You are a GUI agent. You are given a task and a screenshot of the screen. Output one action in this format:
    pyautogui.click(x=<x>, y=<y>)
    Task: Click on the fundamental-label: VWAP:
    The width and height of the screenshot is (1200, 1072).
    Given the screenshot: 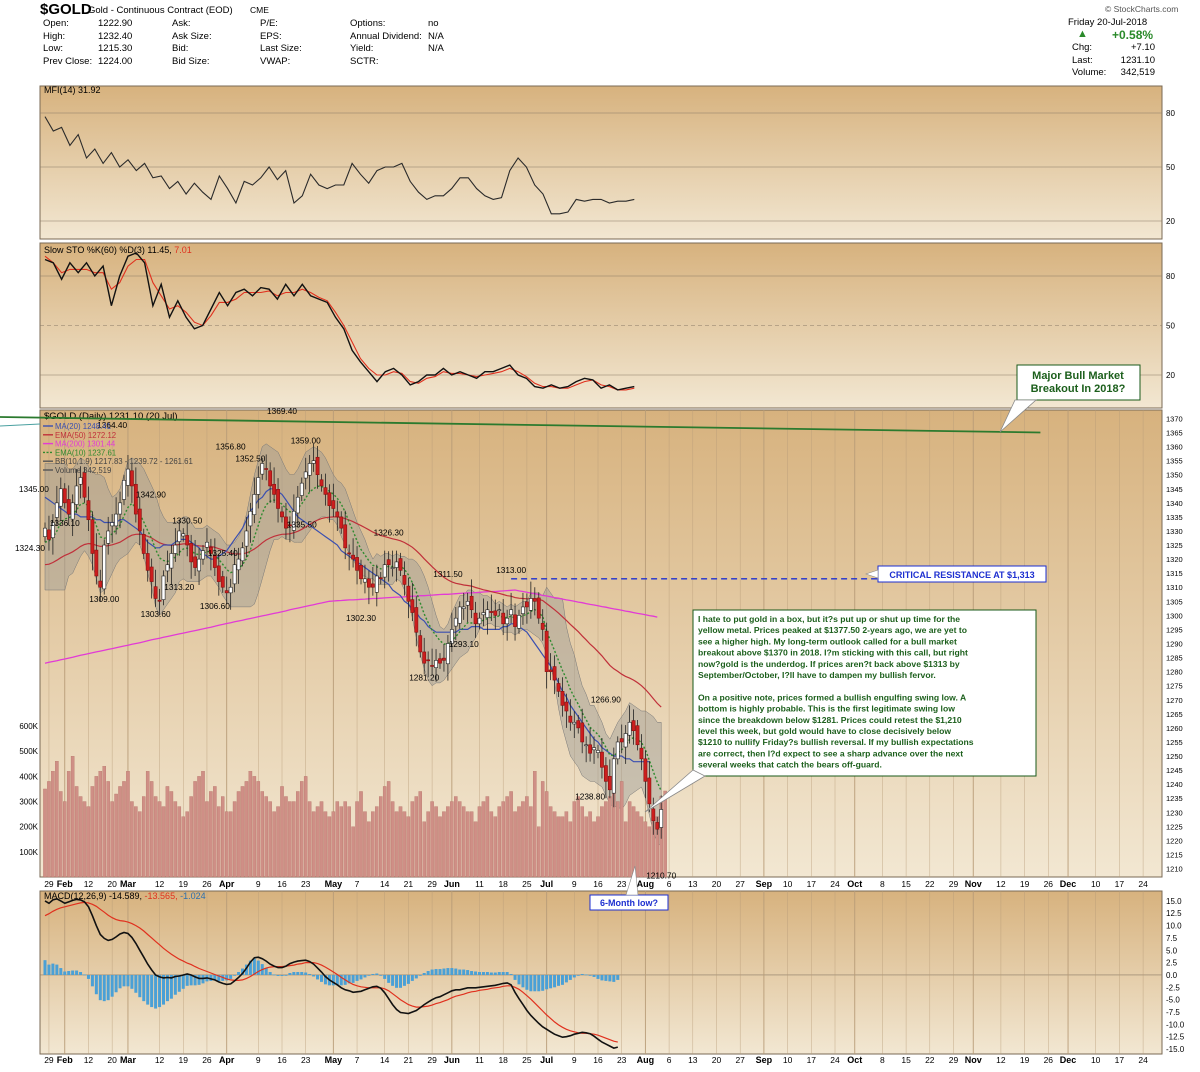 What is the action you would take?
    pyautogui.click(x=275, y=61)
    